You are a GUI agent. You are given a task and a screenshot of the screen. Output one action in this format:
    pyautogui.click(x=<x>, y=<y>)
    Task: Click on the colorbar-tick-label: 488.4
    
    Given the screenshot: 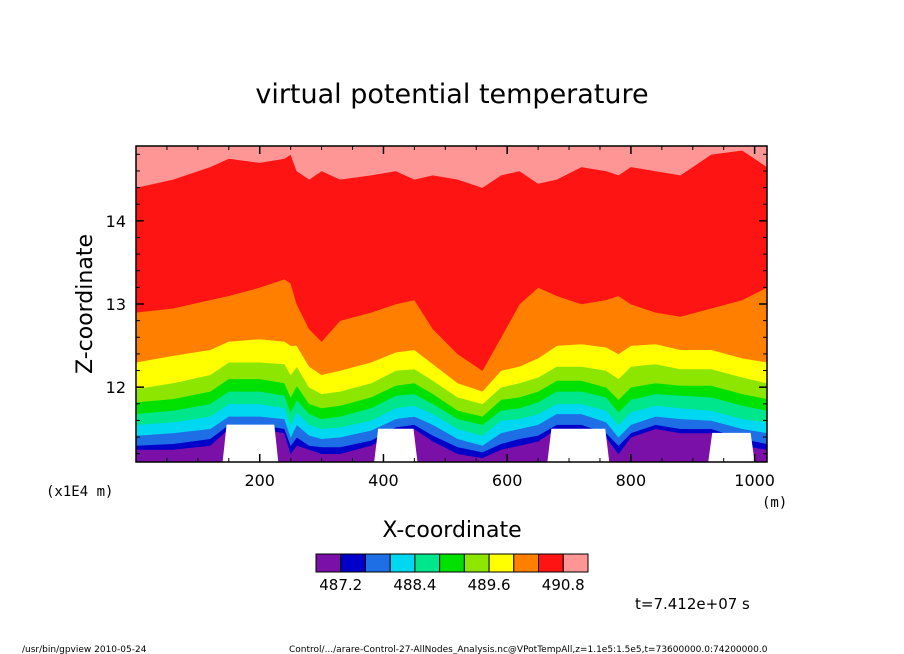 What is the action you would take?
    pyautogui.click(x=414, y=585)
    